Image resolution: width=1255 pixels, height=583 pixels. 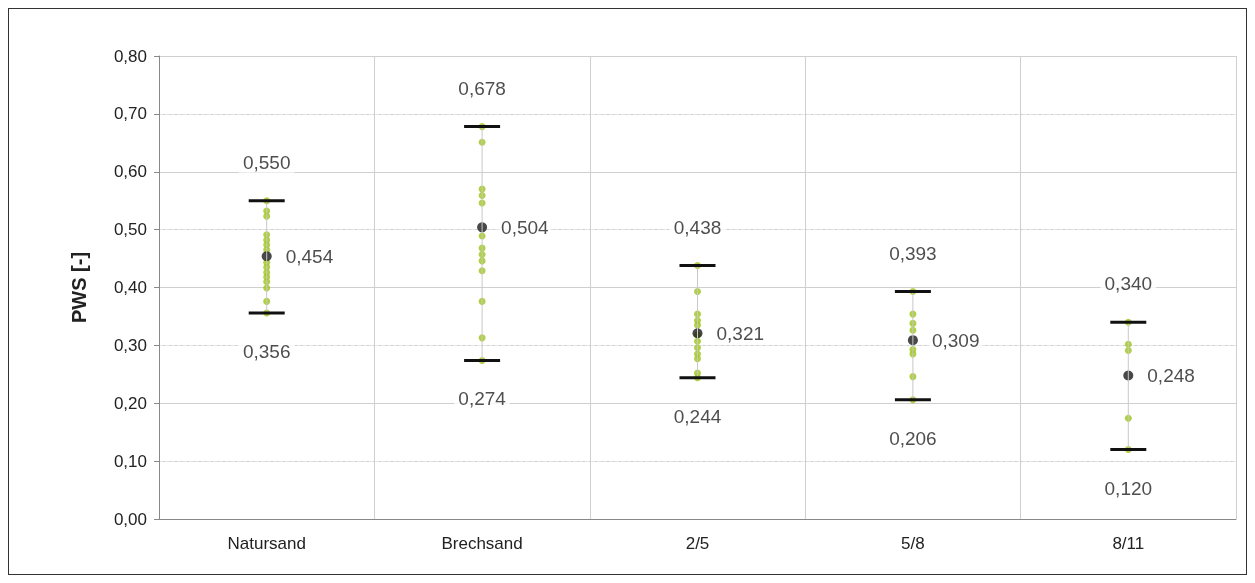 I want to click on data-label: 0,454, so click(x=309, y=256).